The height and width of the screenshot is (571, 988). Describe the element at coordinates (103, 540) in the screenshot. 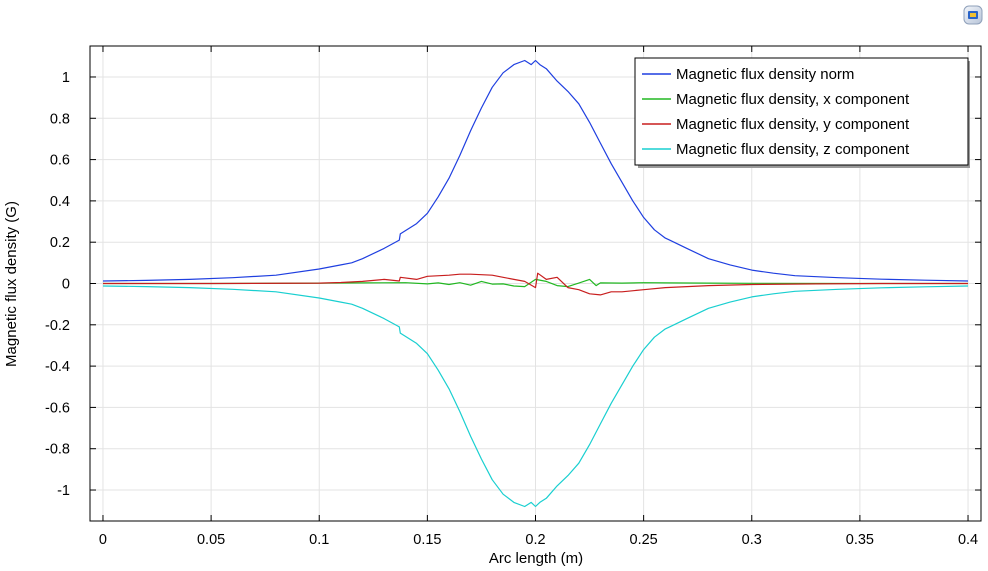

I see `x-tick-label: 0` at that location.